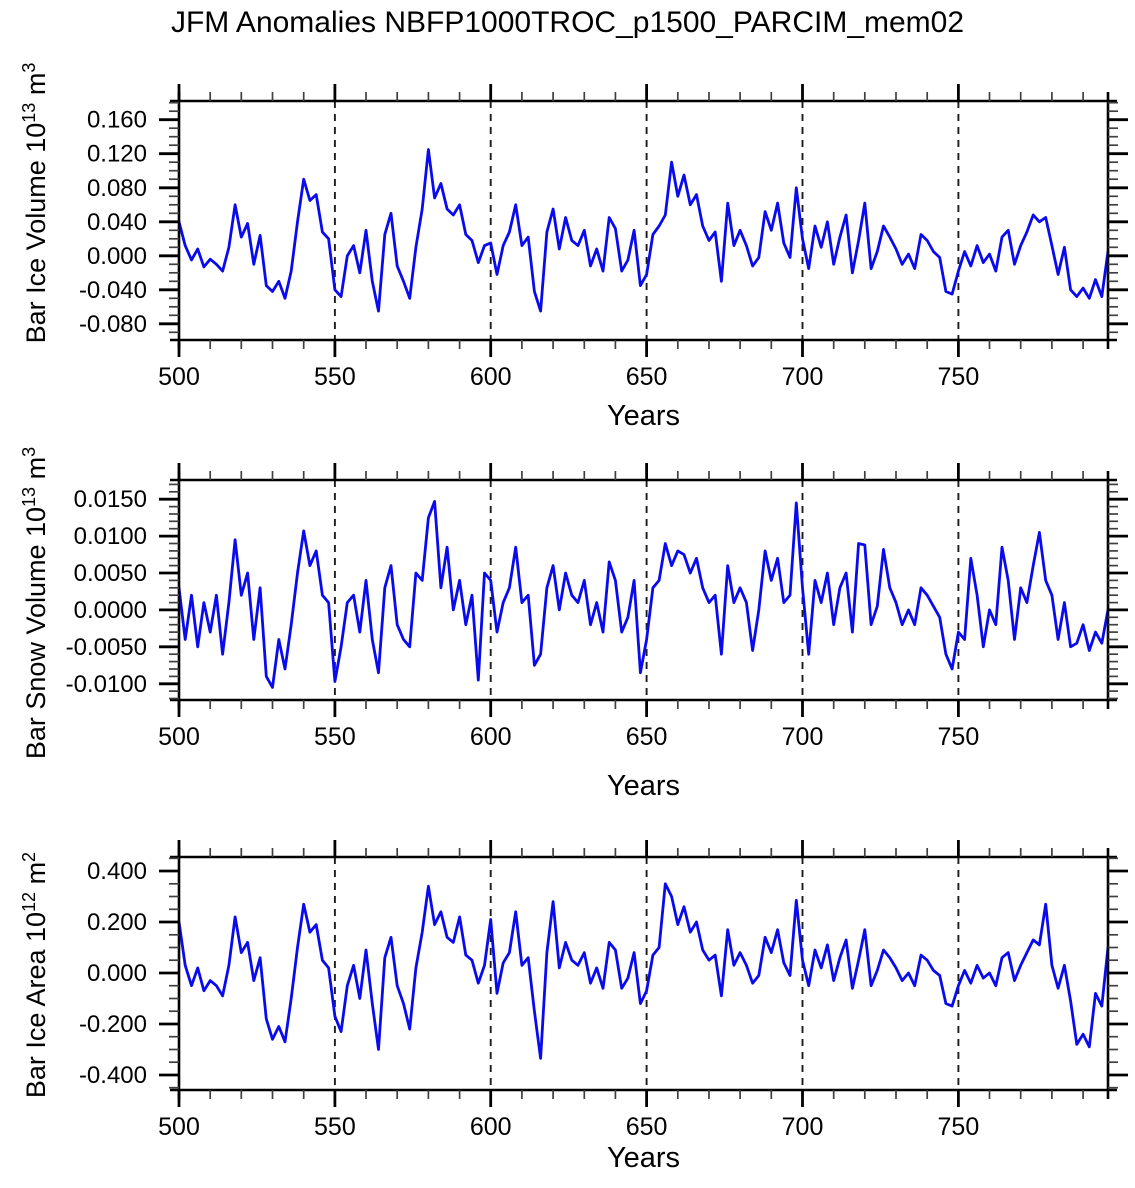  I want to click on y-tick-label: 0.200, so click(117, 922).